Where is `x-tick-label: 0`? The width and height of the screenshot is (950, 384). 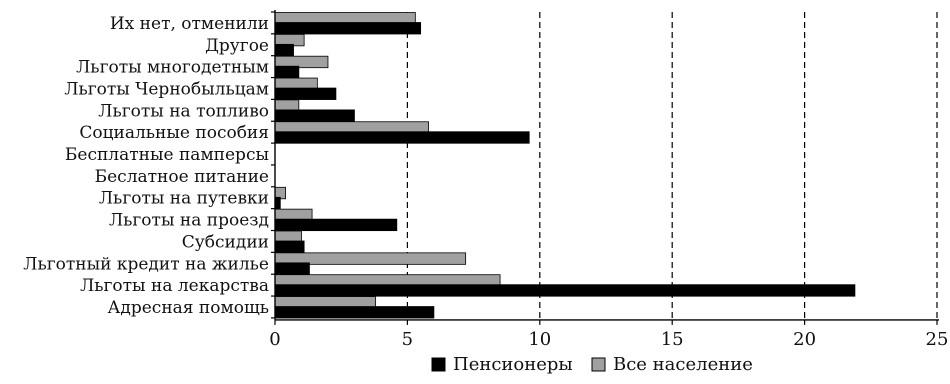 x-tick-label: 0 is located at coordinates (274, 339).